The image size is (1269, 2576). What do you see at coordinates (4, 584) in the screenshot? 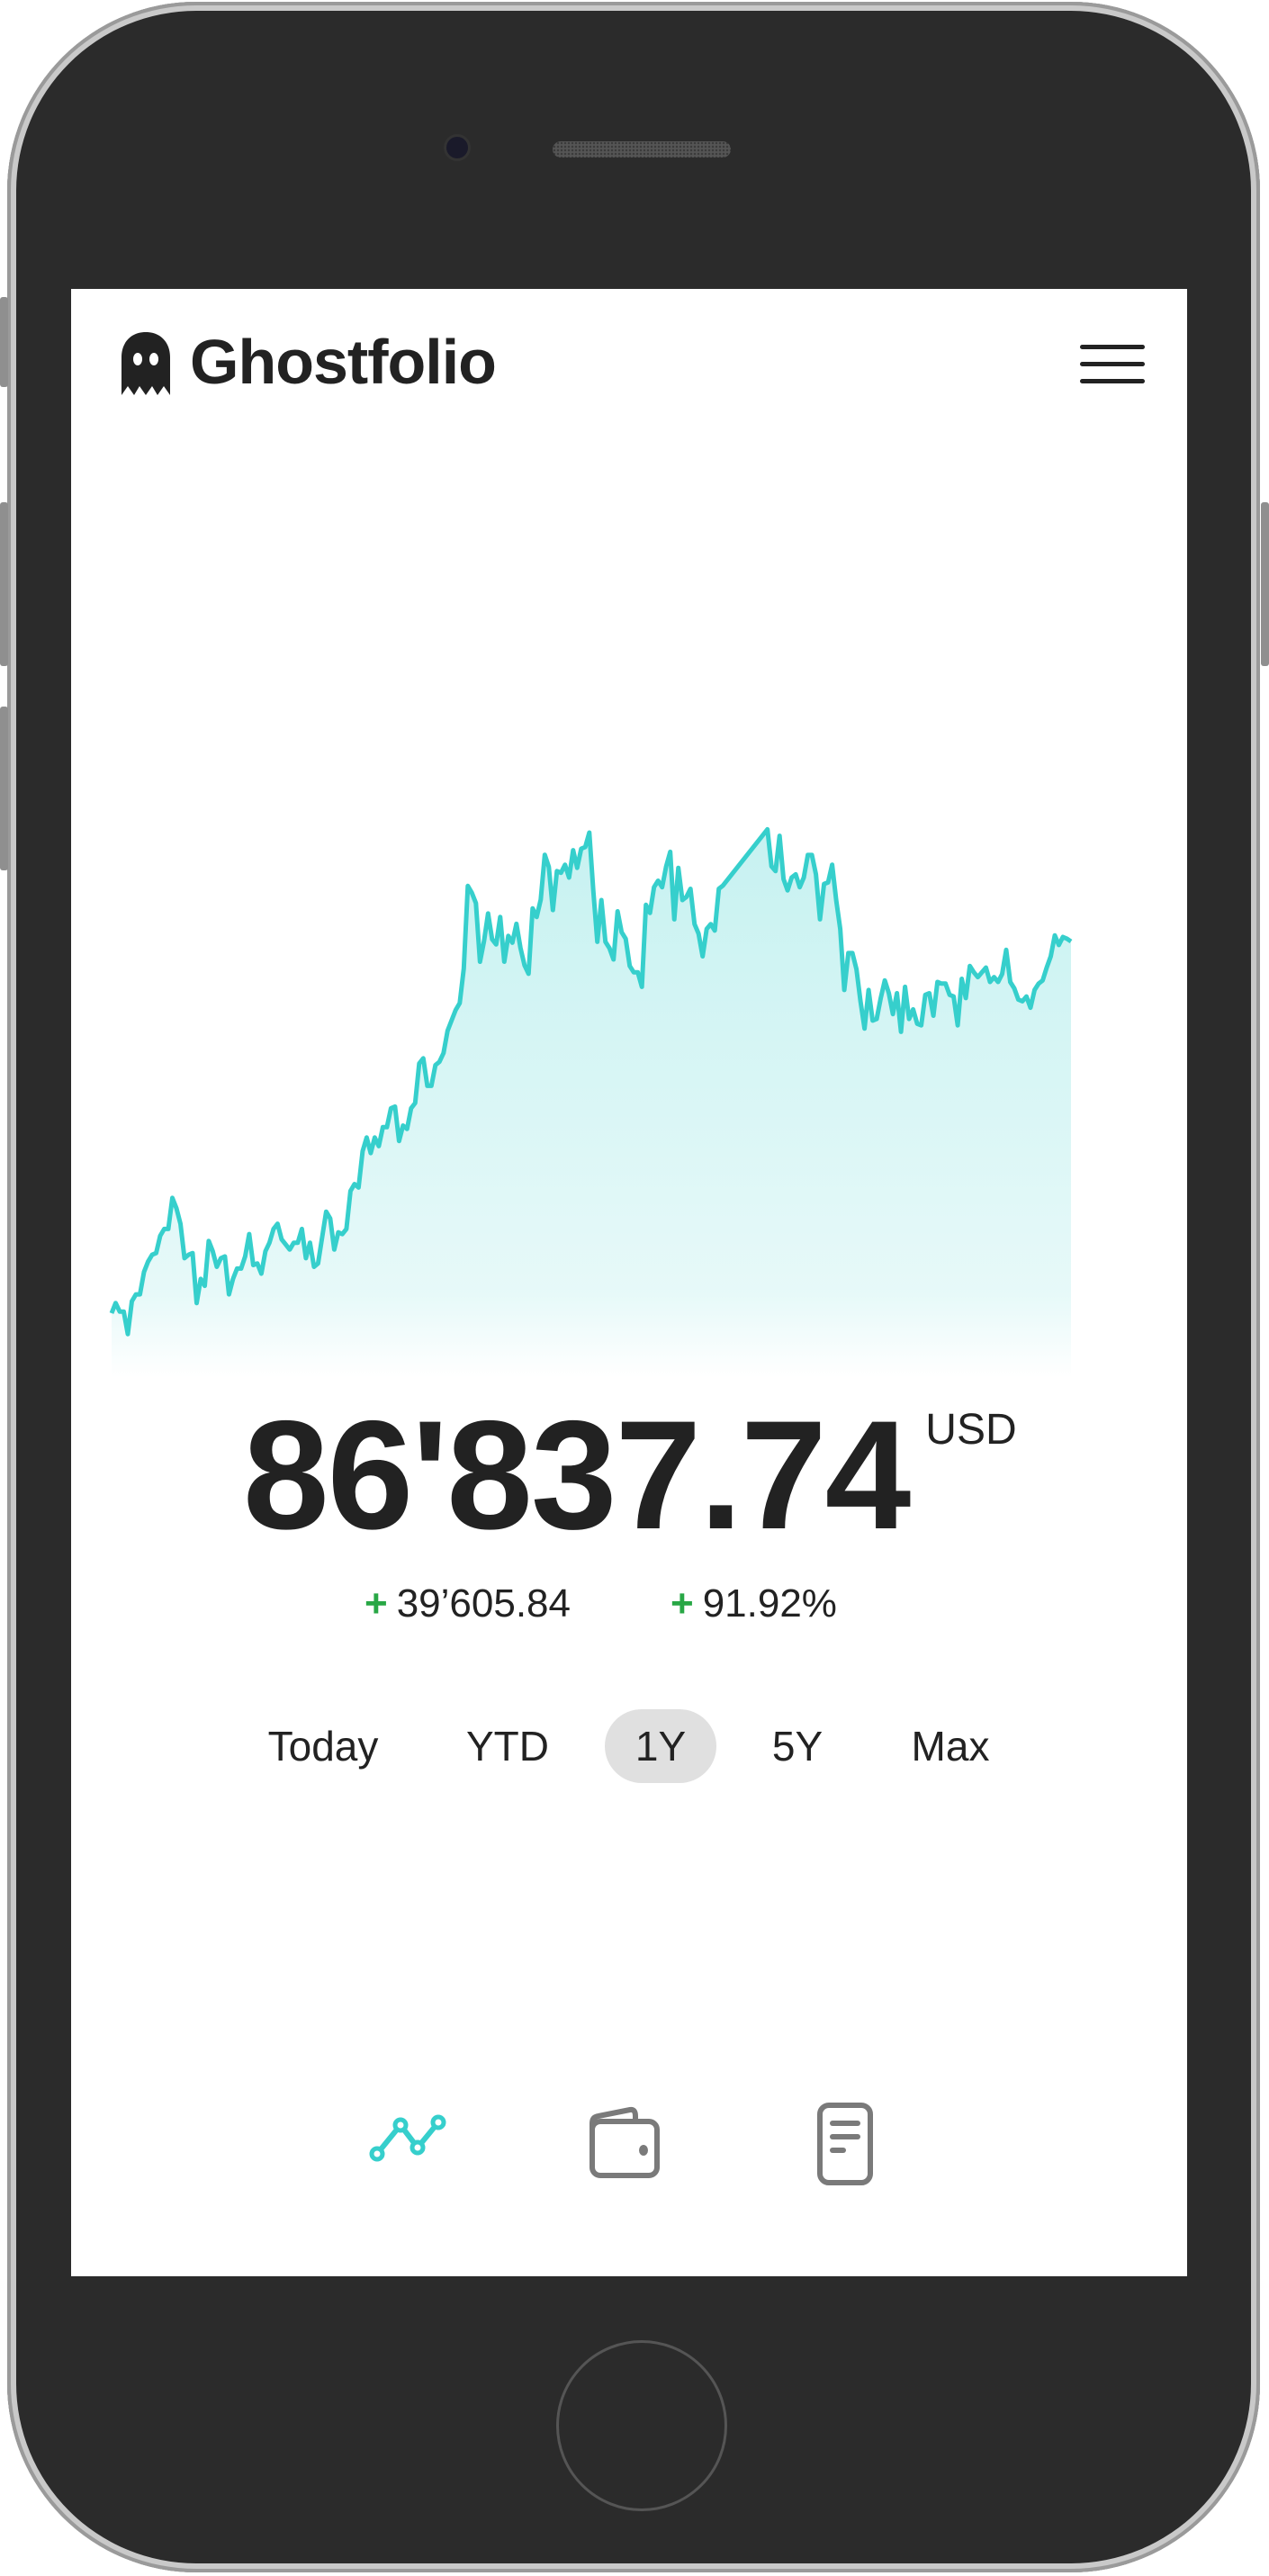
I see `volume-up-button` at bounding box center [4, 584].